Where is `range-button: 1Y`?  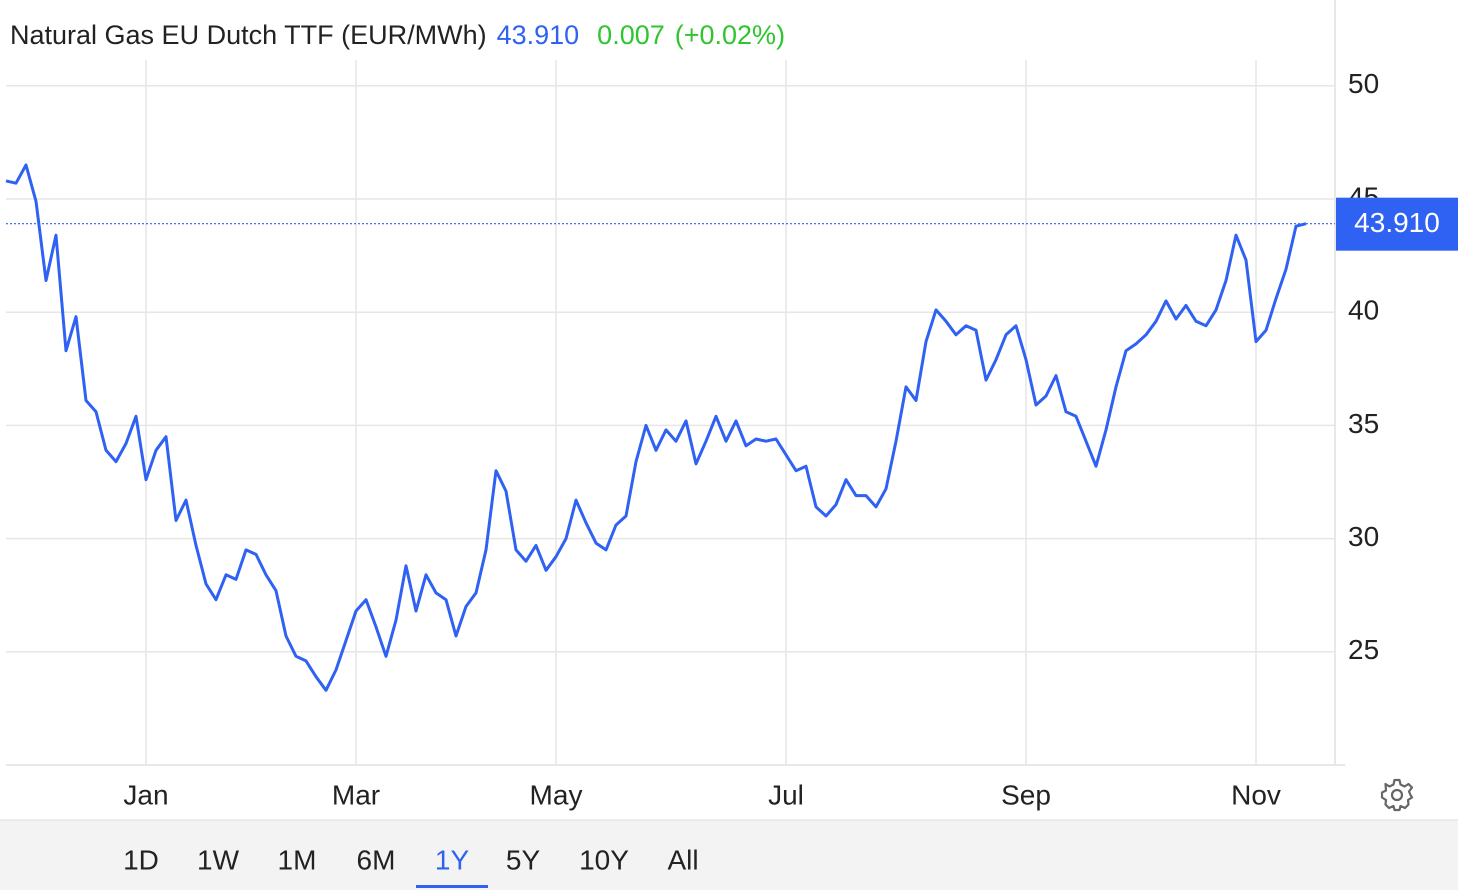 range-button: 1Y is located at coordinates (452, 859).